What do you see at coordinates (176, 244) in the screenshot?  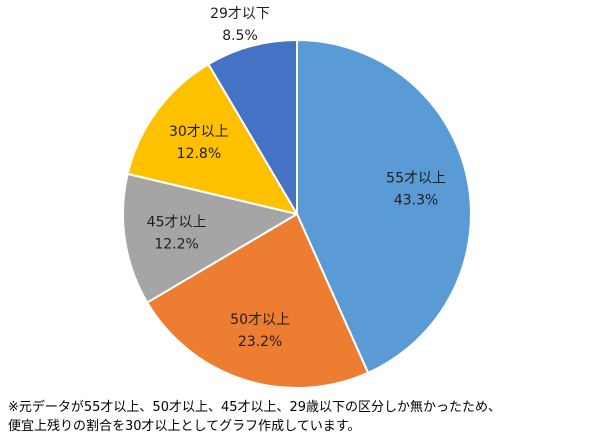 I see `slice-value-label: 12.2%` at bounding box center [176, 244].